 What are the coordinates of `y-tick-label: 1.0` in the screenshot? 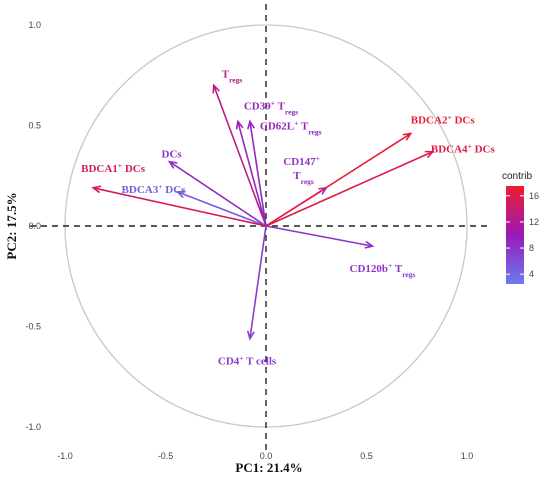 It's located at (34, 25).